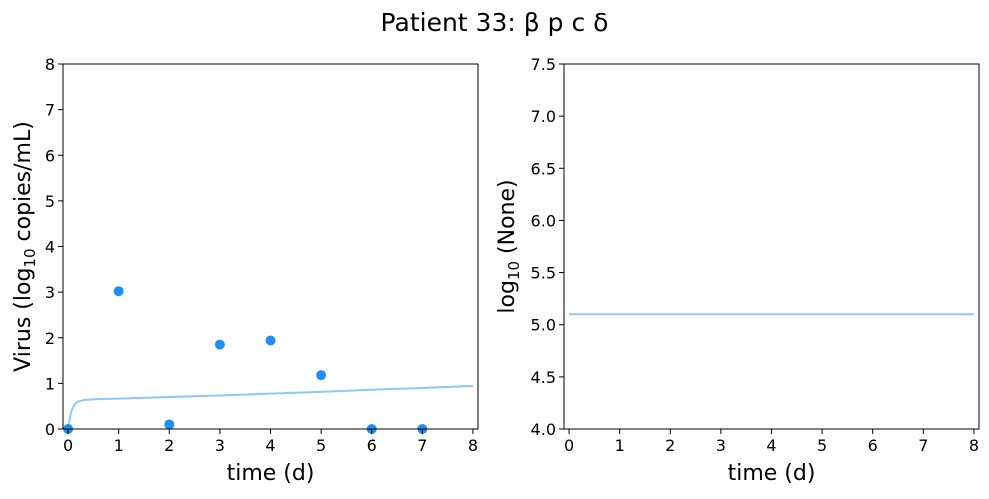 The image size is (989, 499). I want to click on y-axis-label: log10 (None), so click(509, 246).